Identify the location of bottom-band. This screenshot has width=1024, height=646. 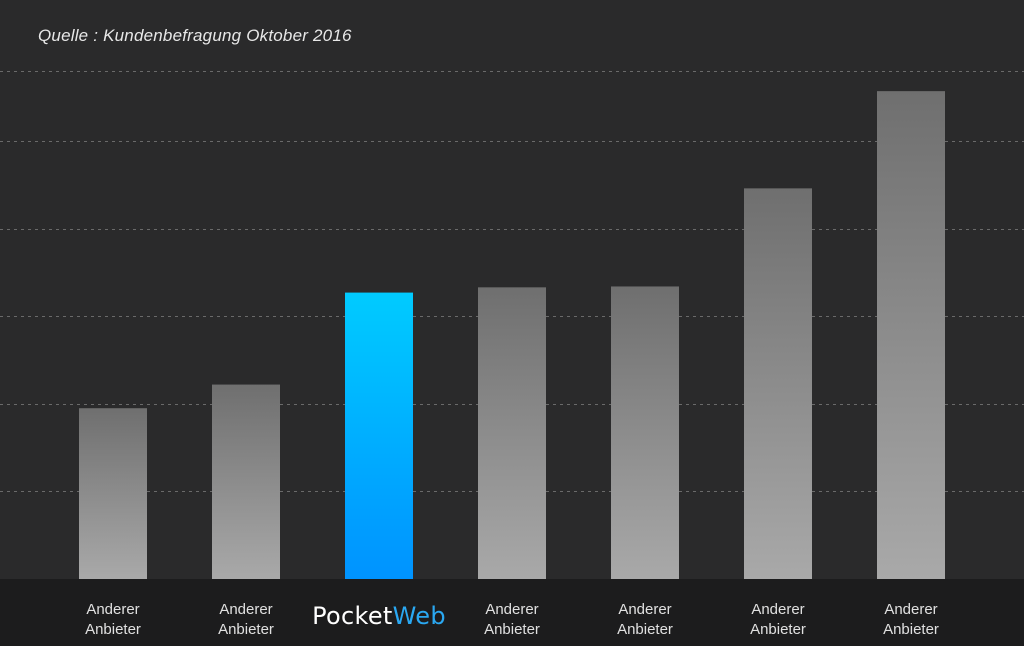
(512, 612).